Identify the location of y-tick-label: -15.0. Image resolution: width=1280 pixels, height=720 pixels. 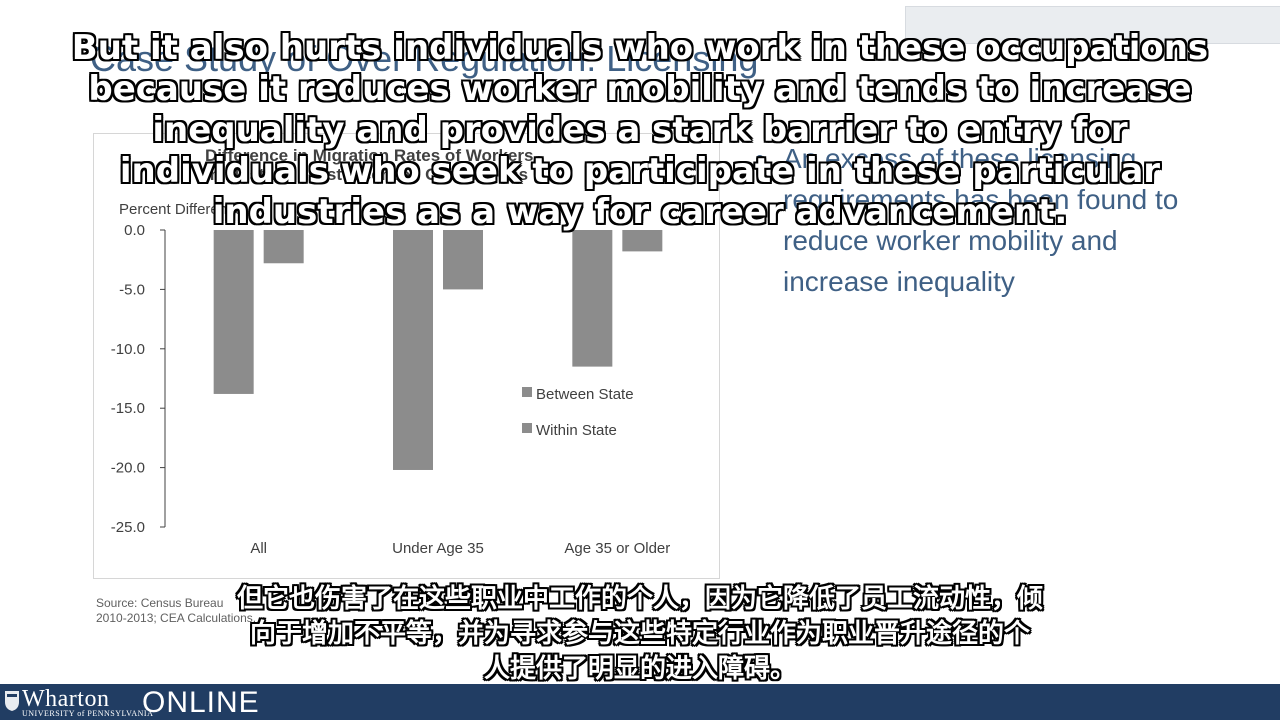
(128, 408).